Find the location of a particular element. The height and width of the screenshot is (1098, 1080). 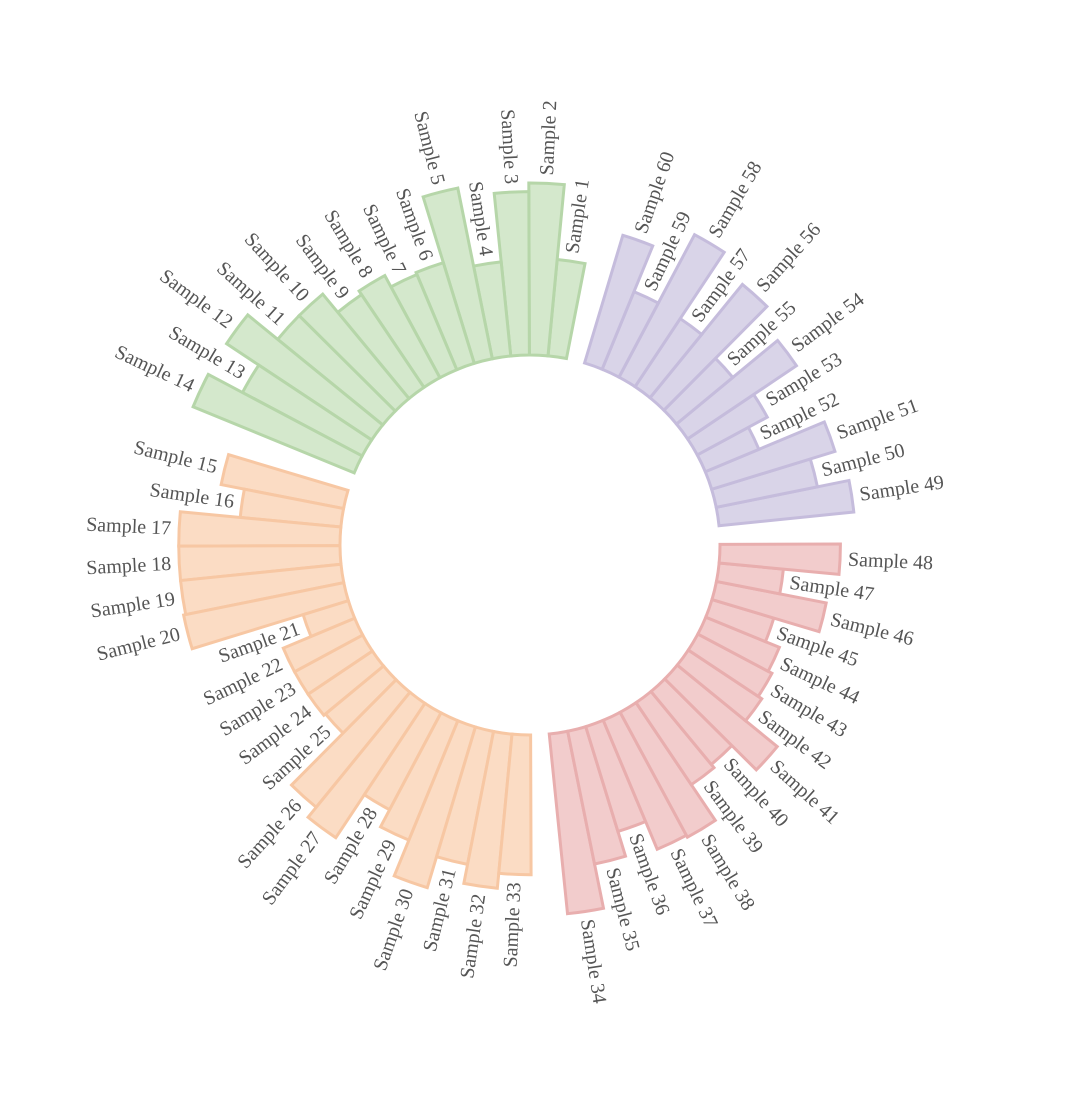

bar-label-1: Sample 1 is located at coordinates (577, 215).